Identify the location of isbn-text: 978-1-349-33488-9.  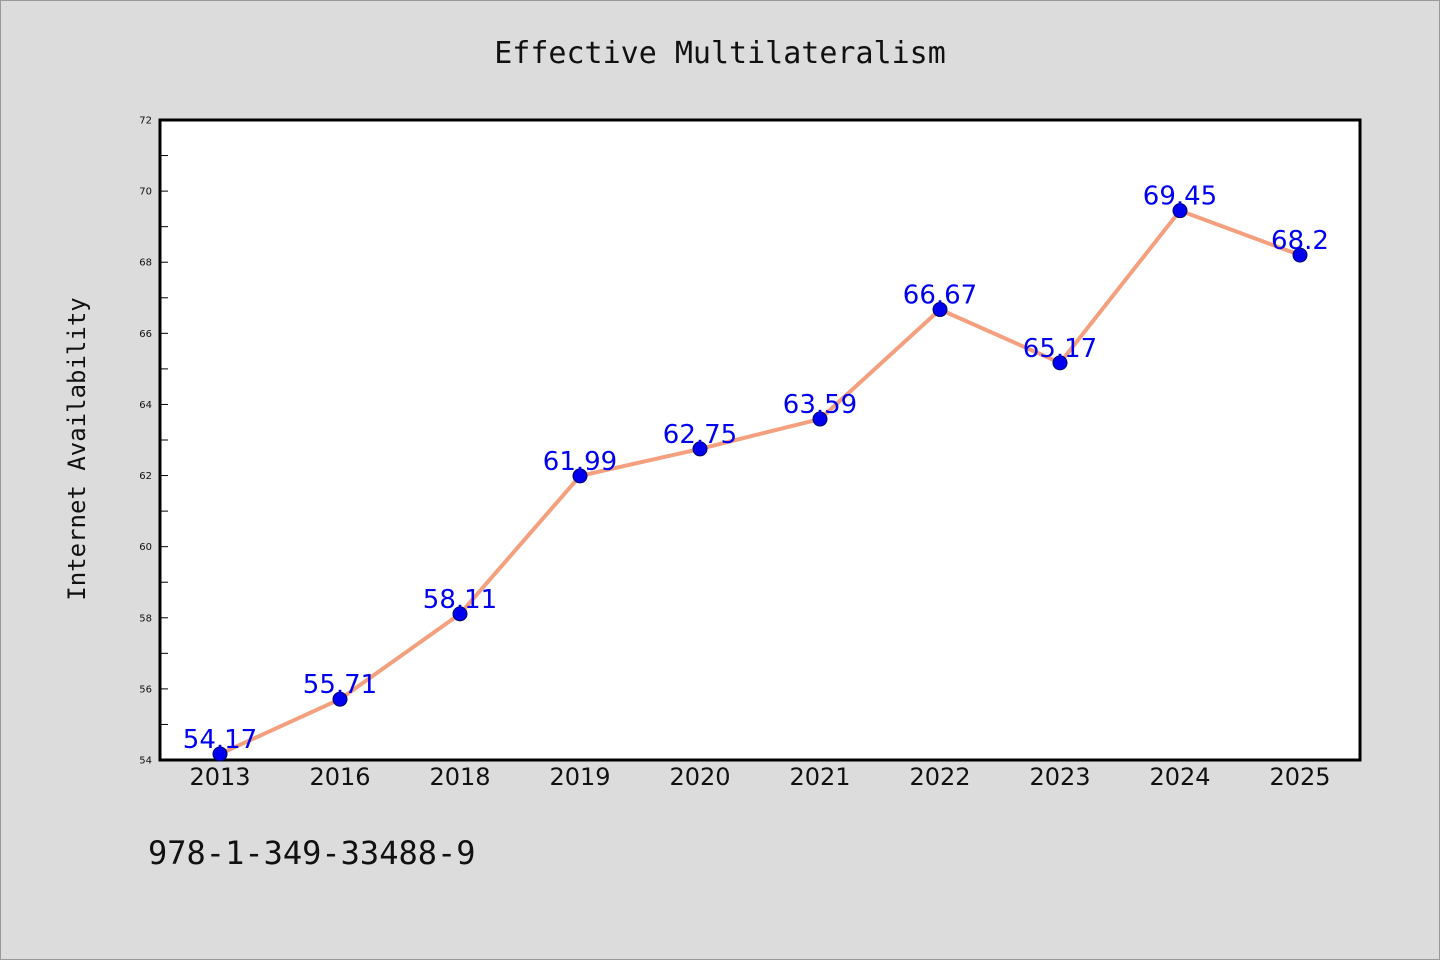
(312, 853).